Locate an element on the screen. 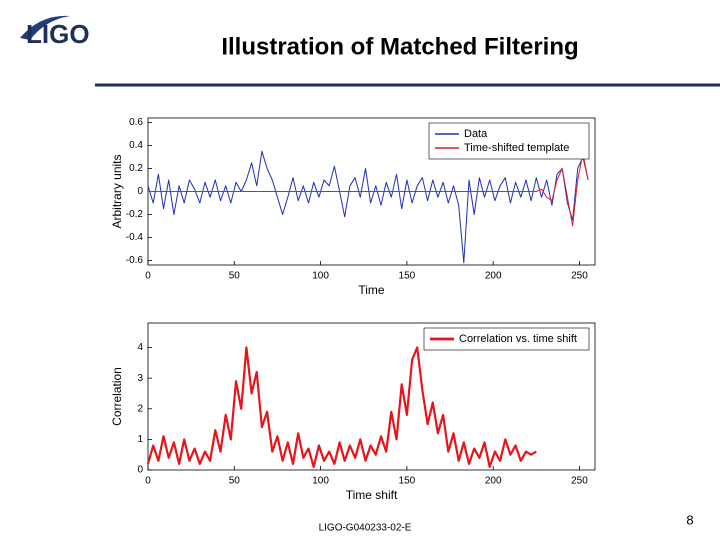 The width and height of the screenshot is (720, 540). legend-label: Time-shifted template is located at coordinates (516, 148).